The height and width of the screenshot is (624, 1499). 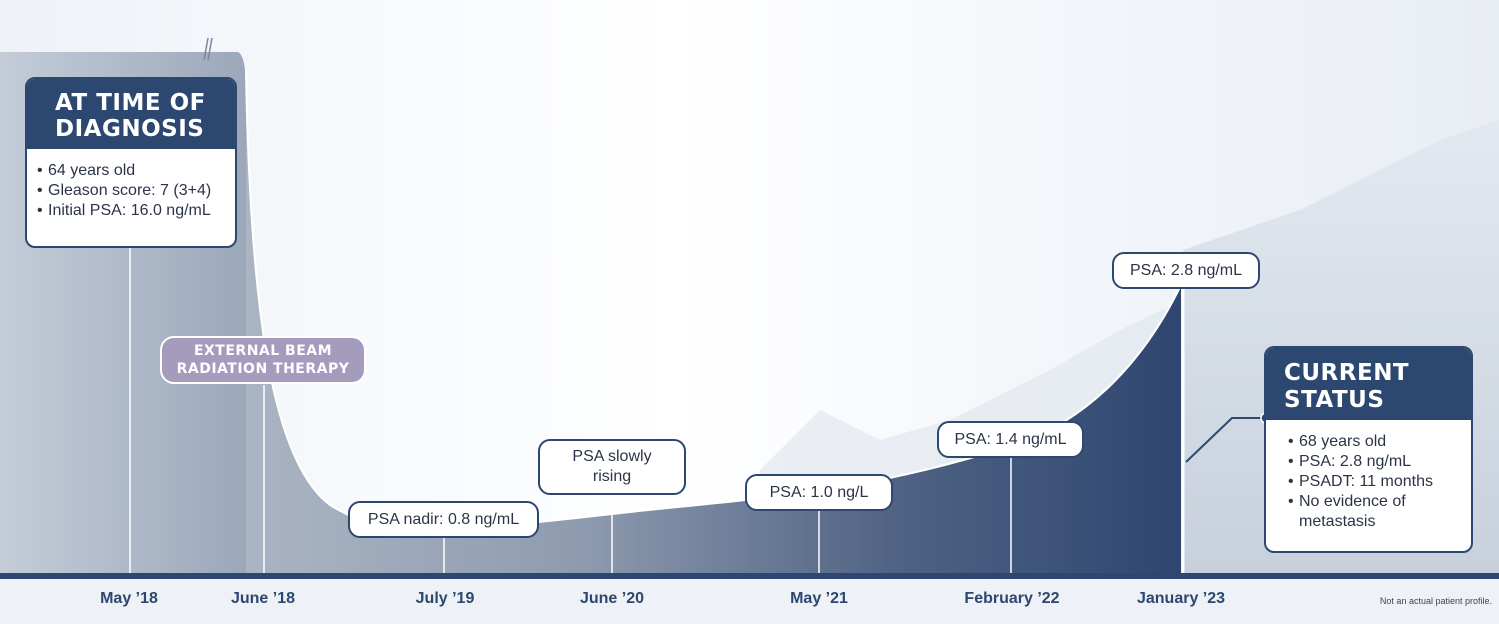 What do you see at coordinates (130, 129) in the screenshot?
I see `diagnosis-title-line2: DIAGNOSIS` at bounding box center [130, 129].